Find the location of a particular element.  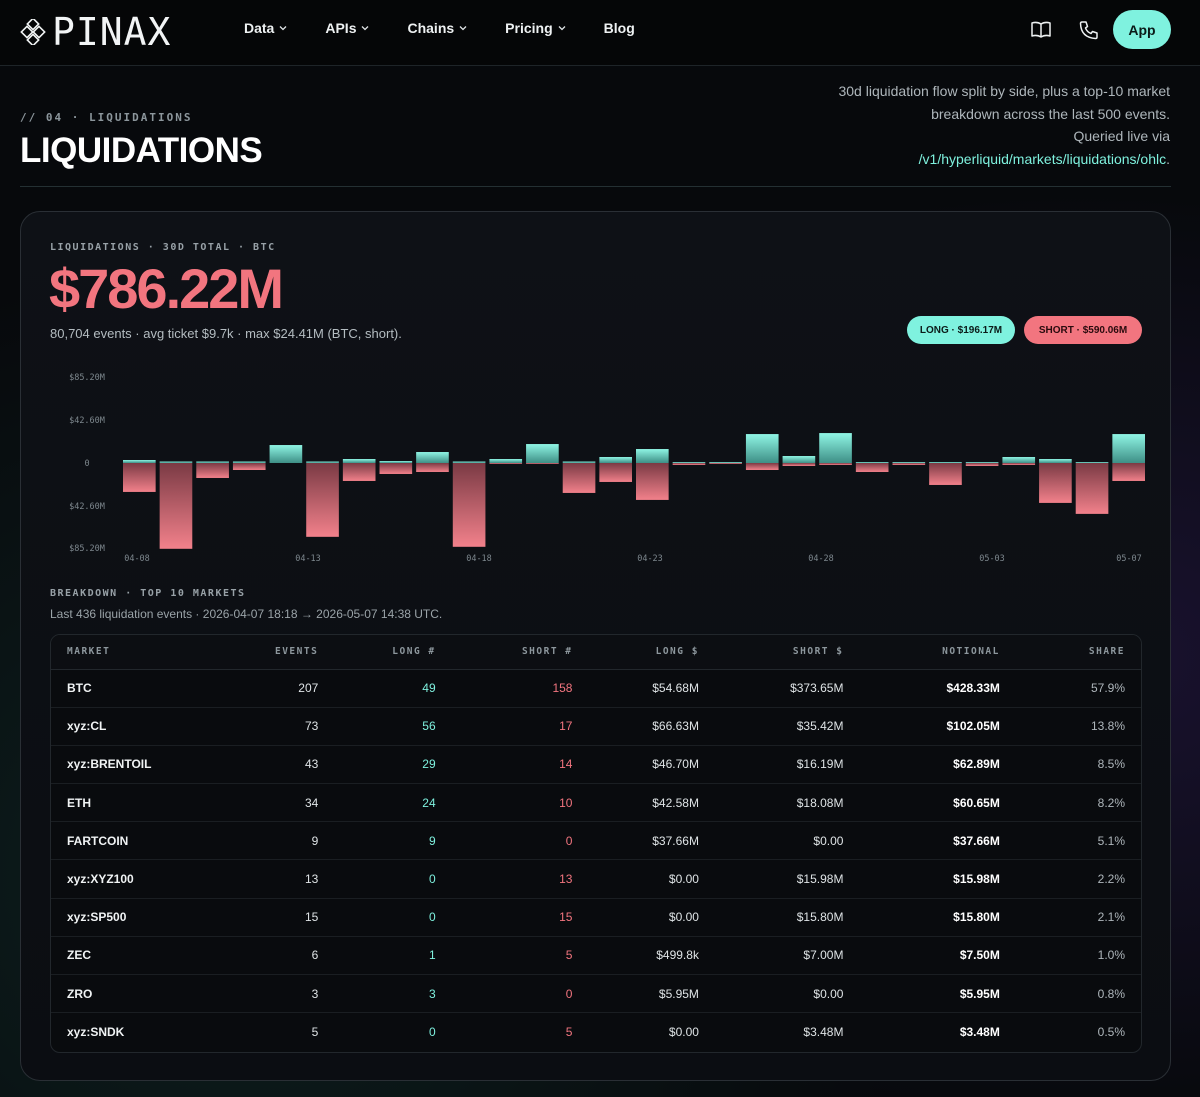

column-header: MARKET is located at coordinates (126, 652).